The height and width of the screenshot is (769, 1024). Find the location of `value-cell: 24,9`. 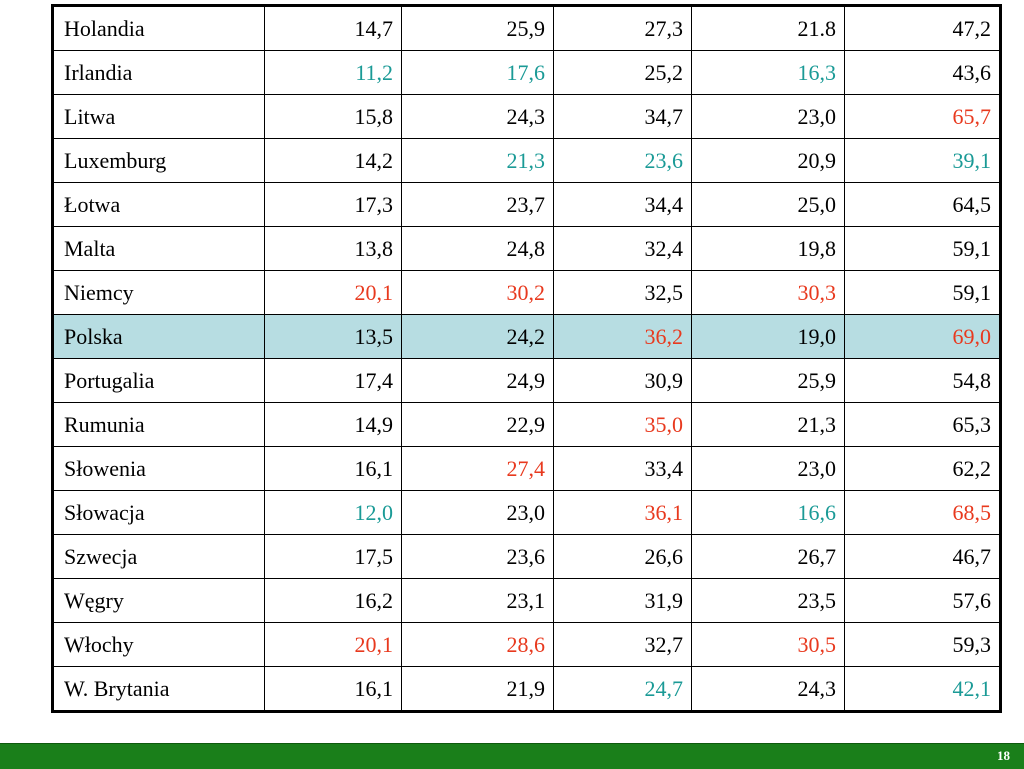

value-cell: 24,9 is located at coordinates (477, 380).